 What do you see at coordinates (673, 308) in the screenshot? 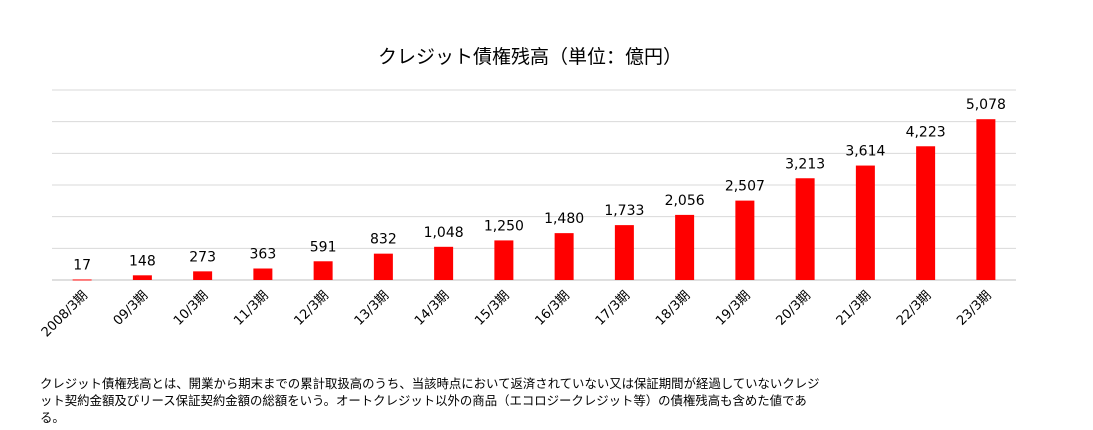
I see `x-tick-label: 18/3期` at bounding box center [673, 308].